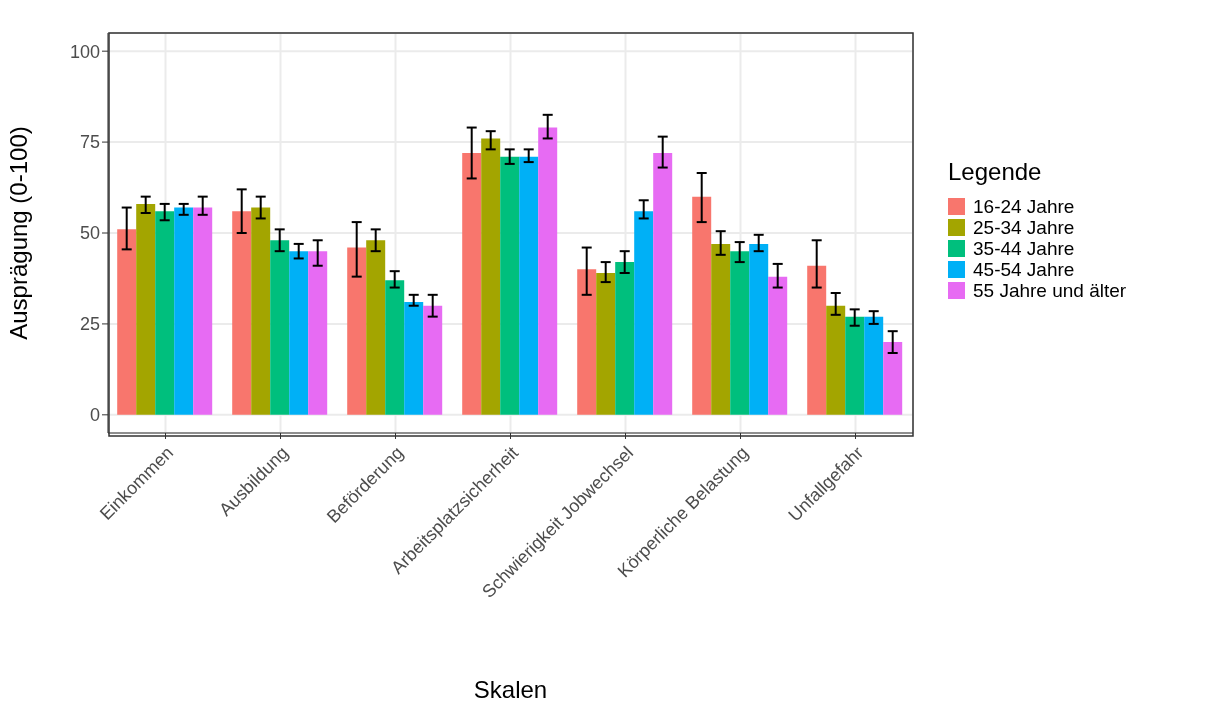  Describe the element at coordinates (510, 689) in the screenshot. I see `x-axis-title: Skalen` at that location.